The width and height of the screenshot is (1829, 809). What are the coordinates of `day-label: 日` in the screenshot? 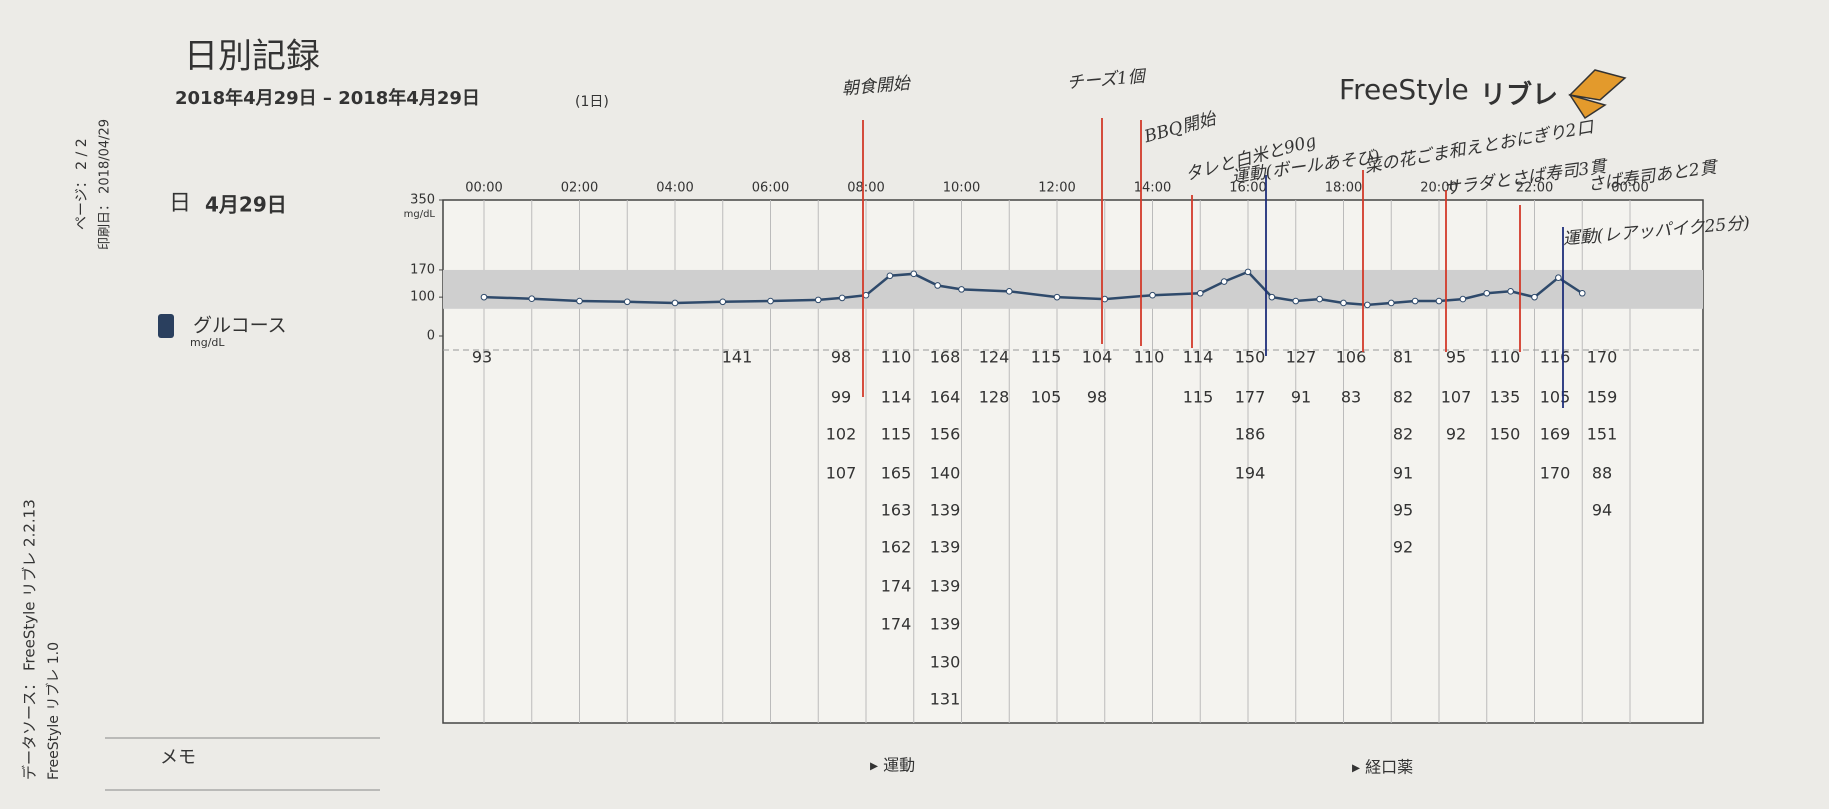 It's located at (180, 203).